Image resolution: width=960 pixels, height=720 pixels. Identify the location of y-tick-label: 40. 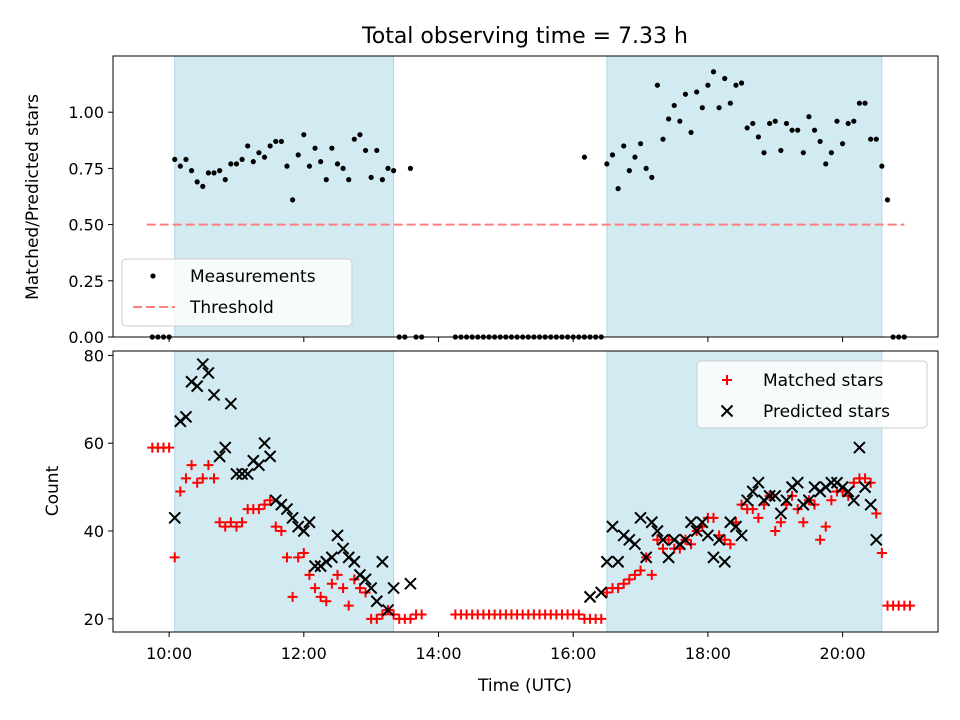
(94, 531).